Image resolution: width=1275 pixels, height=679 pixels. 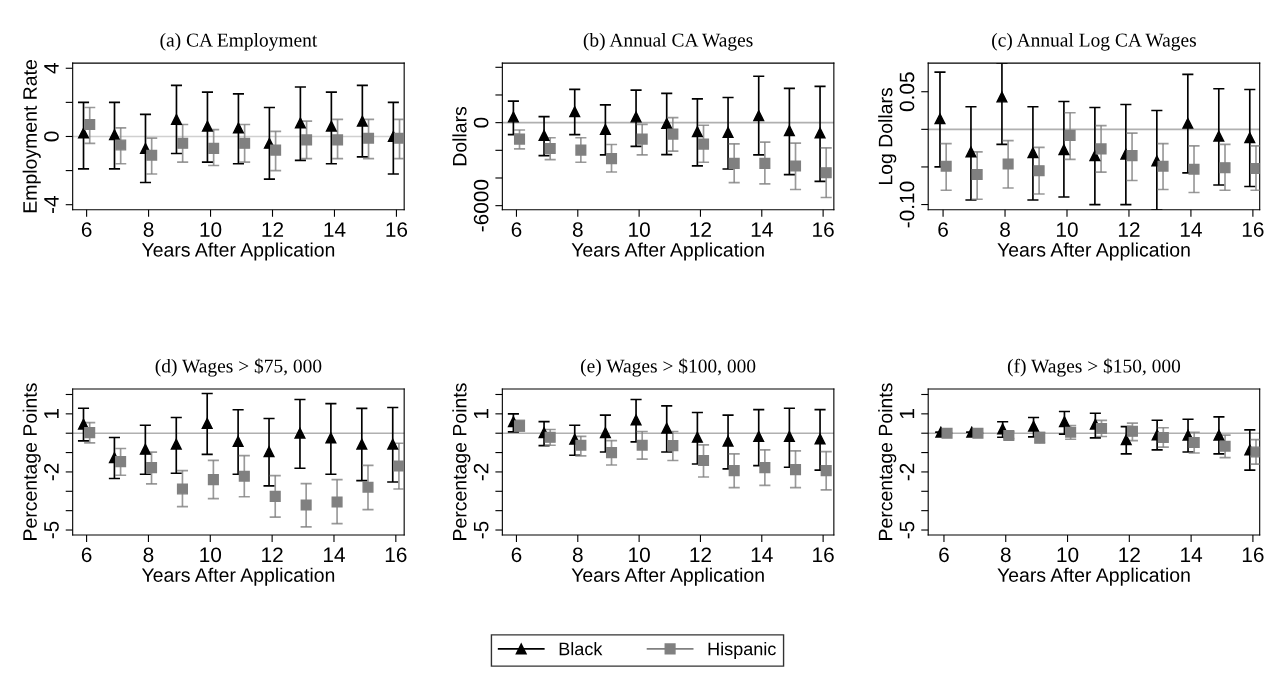 What do you see at coordinates (481, 205) in the screenshot?
I see `y-tick-label: -6000` at bounding box center [481, 205].